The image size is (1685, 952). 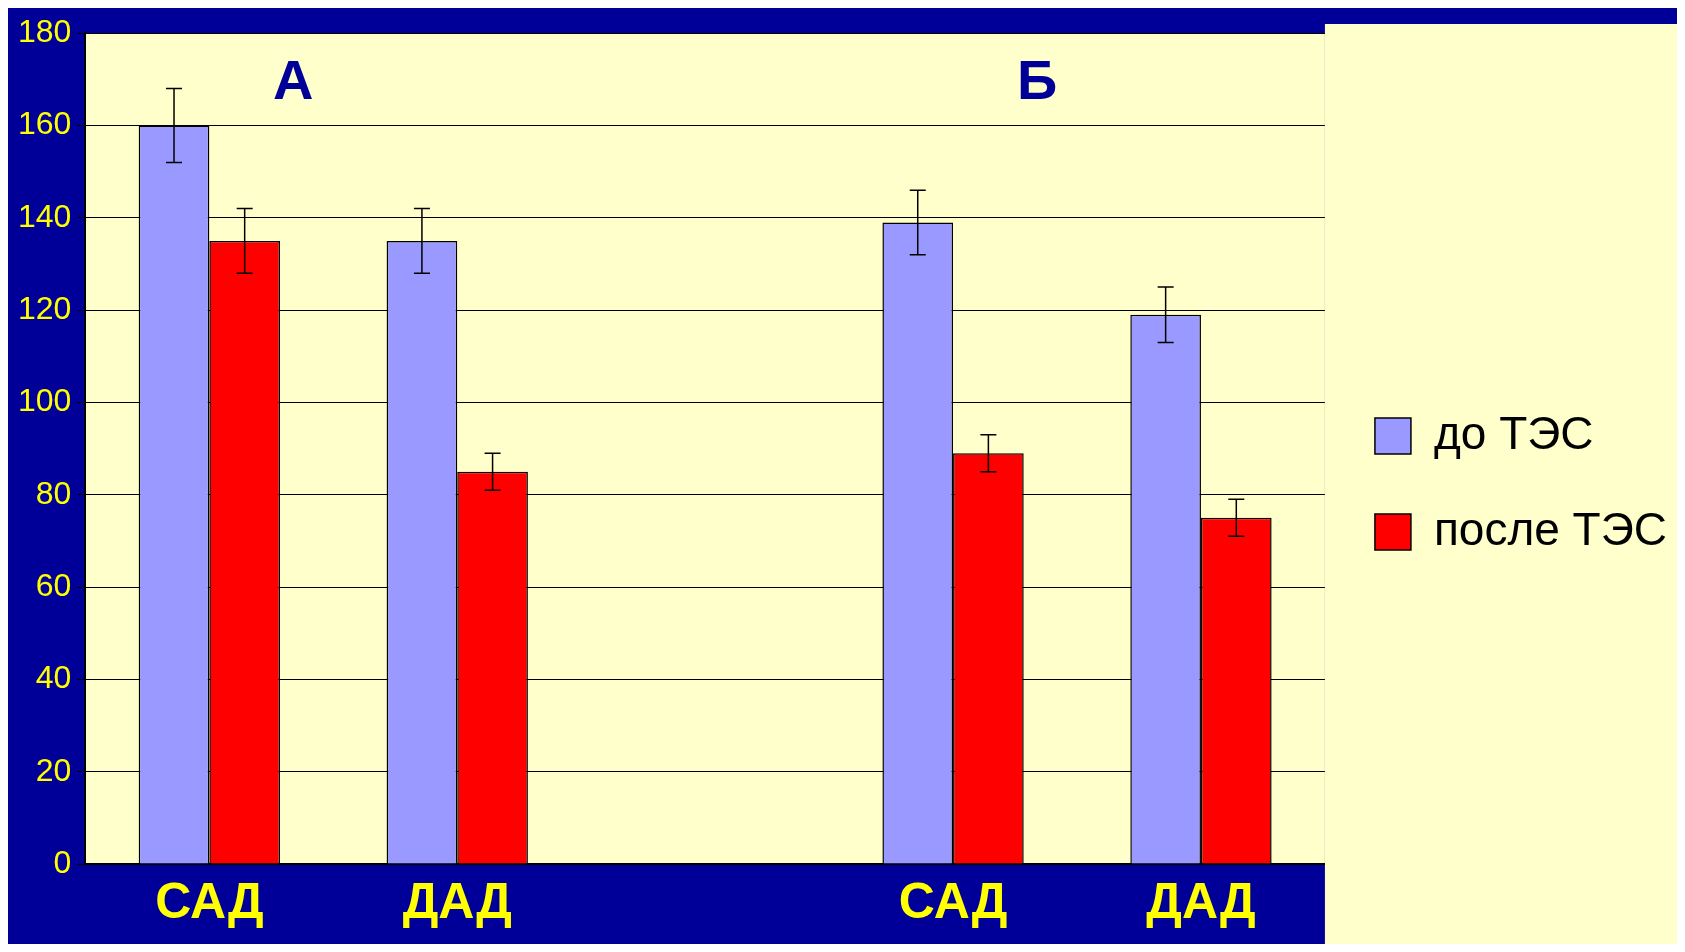 I want to click on y-tick-label: 40, so click(x=53, y=677).